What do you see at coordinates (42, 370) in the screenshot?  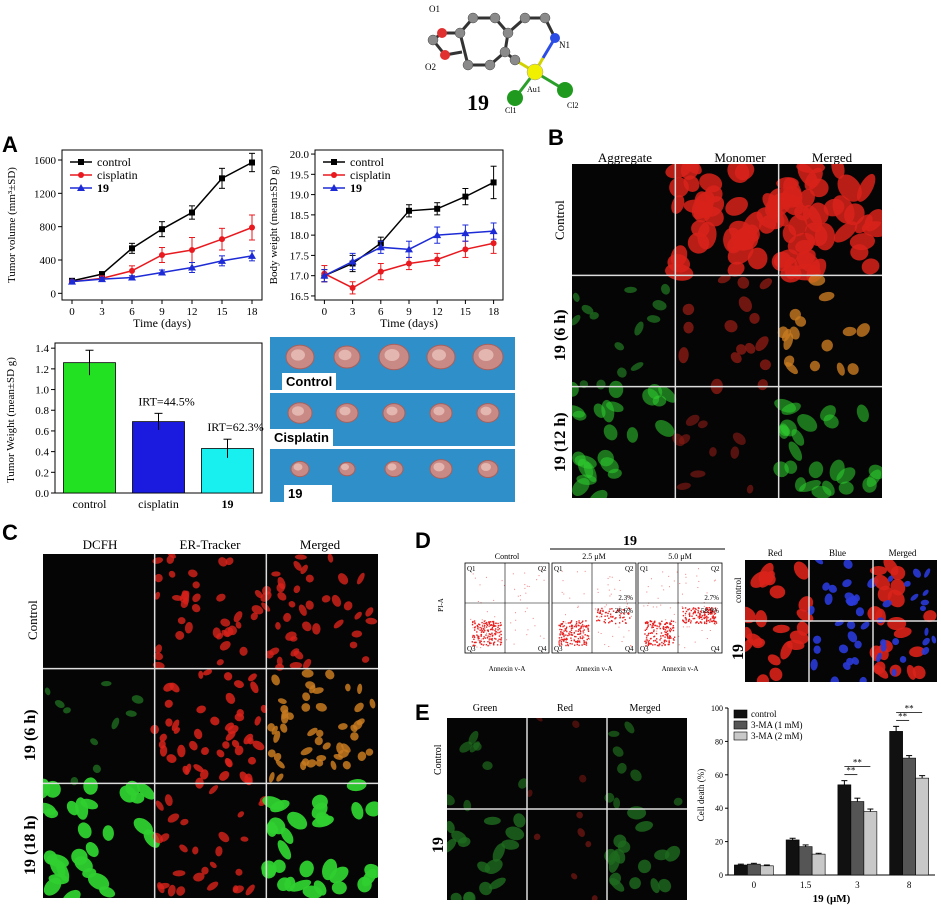 I see `y-tick-label: 1.2` at bounding box center [42, 370].